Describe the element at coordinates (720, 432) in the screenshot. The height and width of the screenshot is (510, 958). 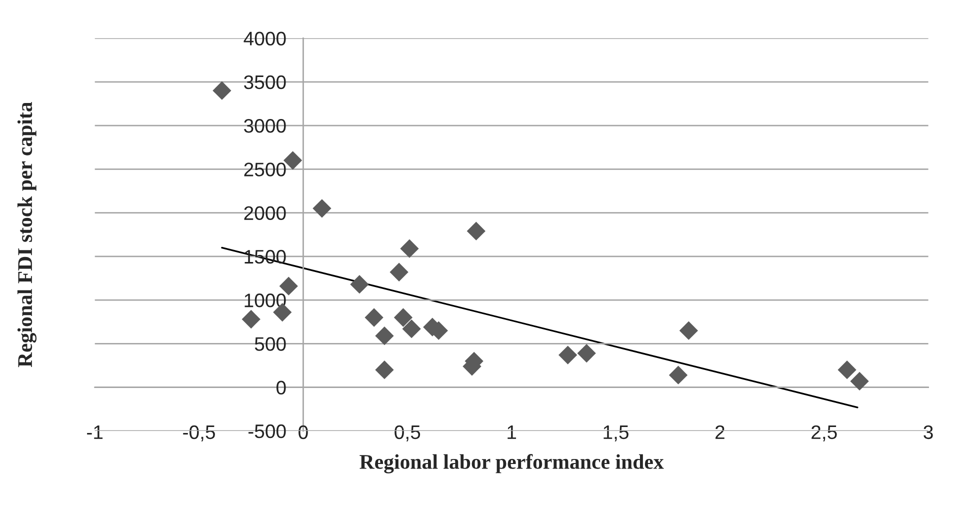
I see `x-tick-label: 2` at that location.